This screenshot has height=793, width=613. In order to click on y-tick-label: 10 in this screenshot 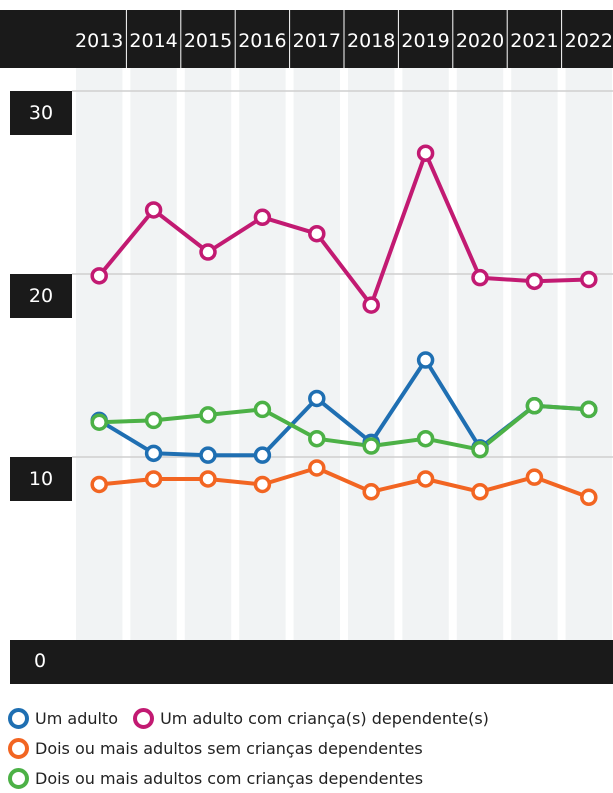, I will do `click(41, 479)`.